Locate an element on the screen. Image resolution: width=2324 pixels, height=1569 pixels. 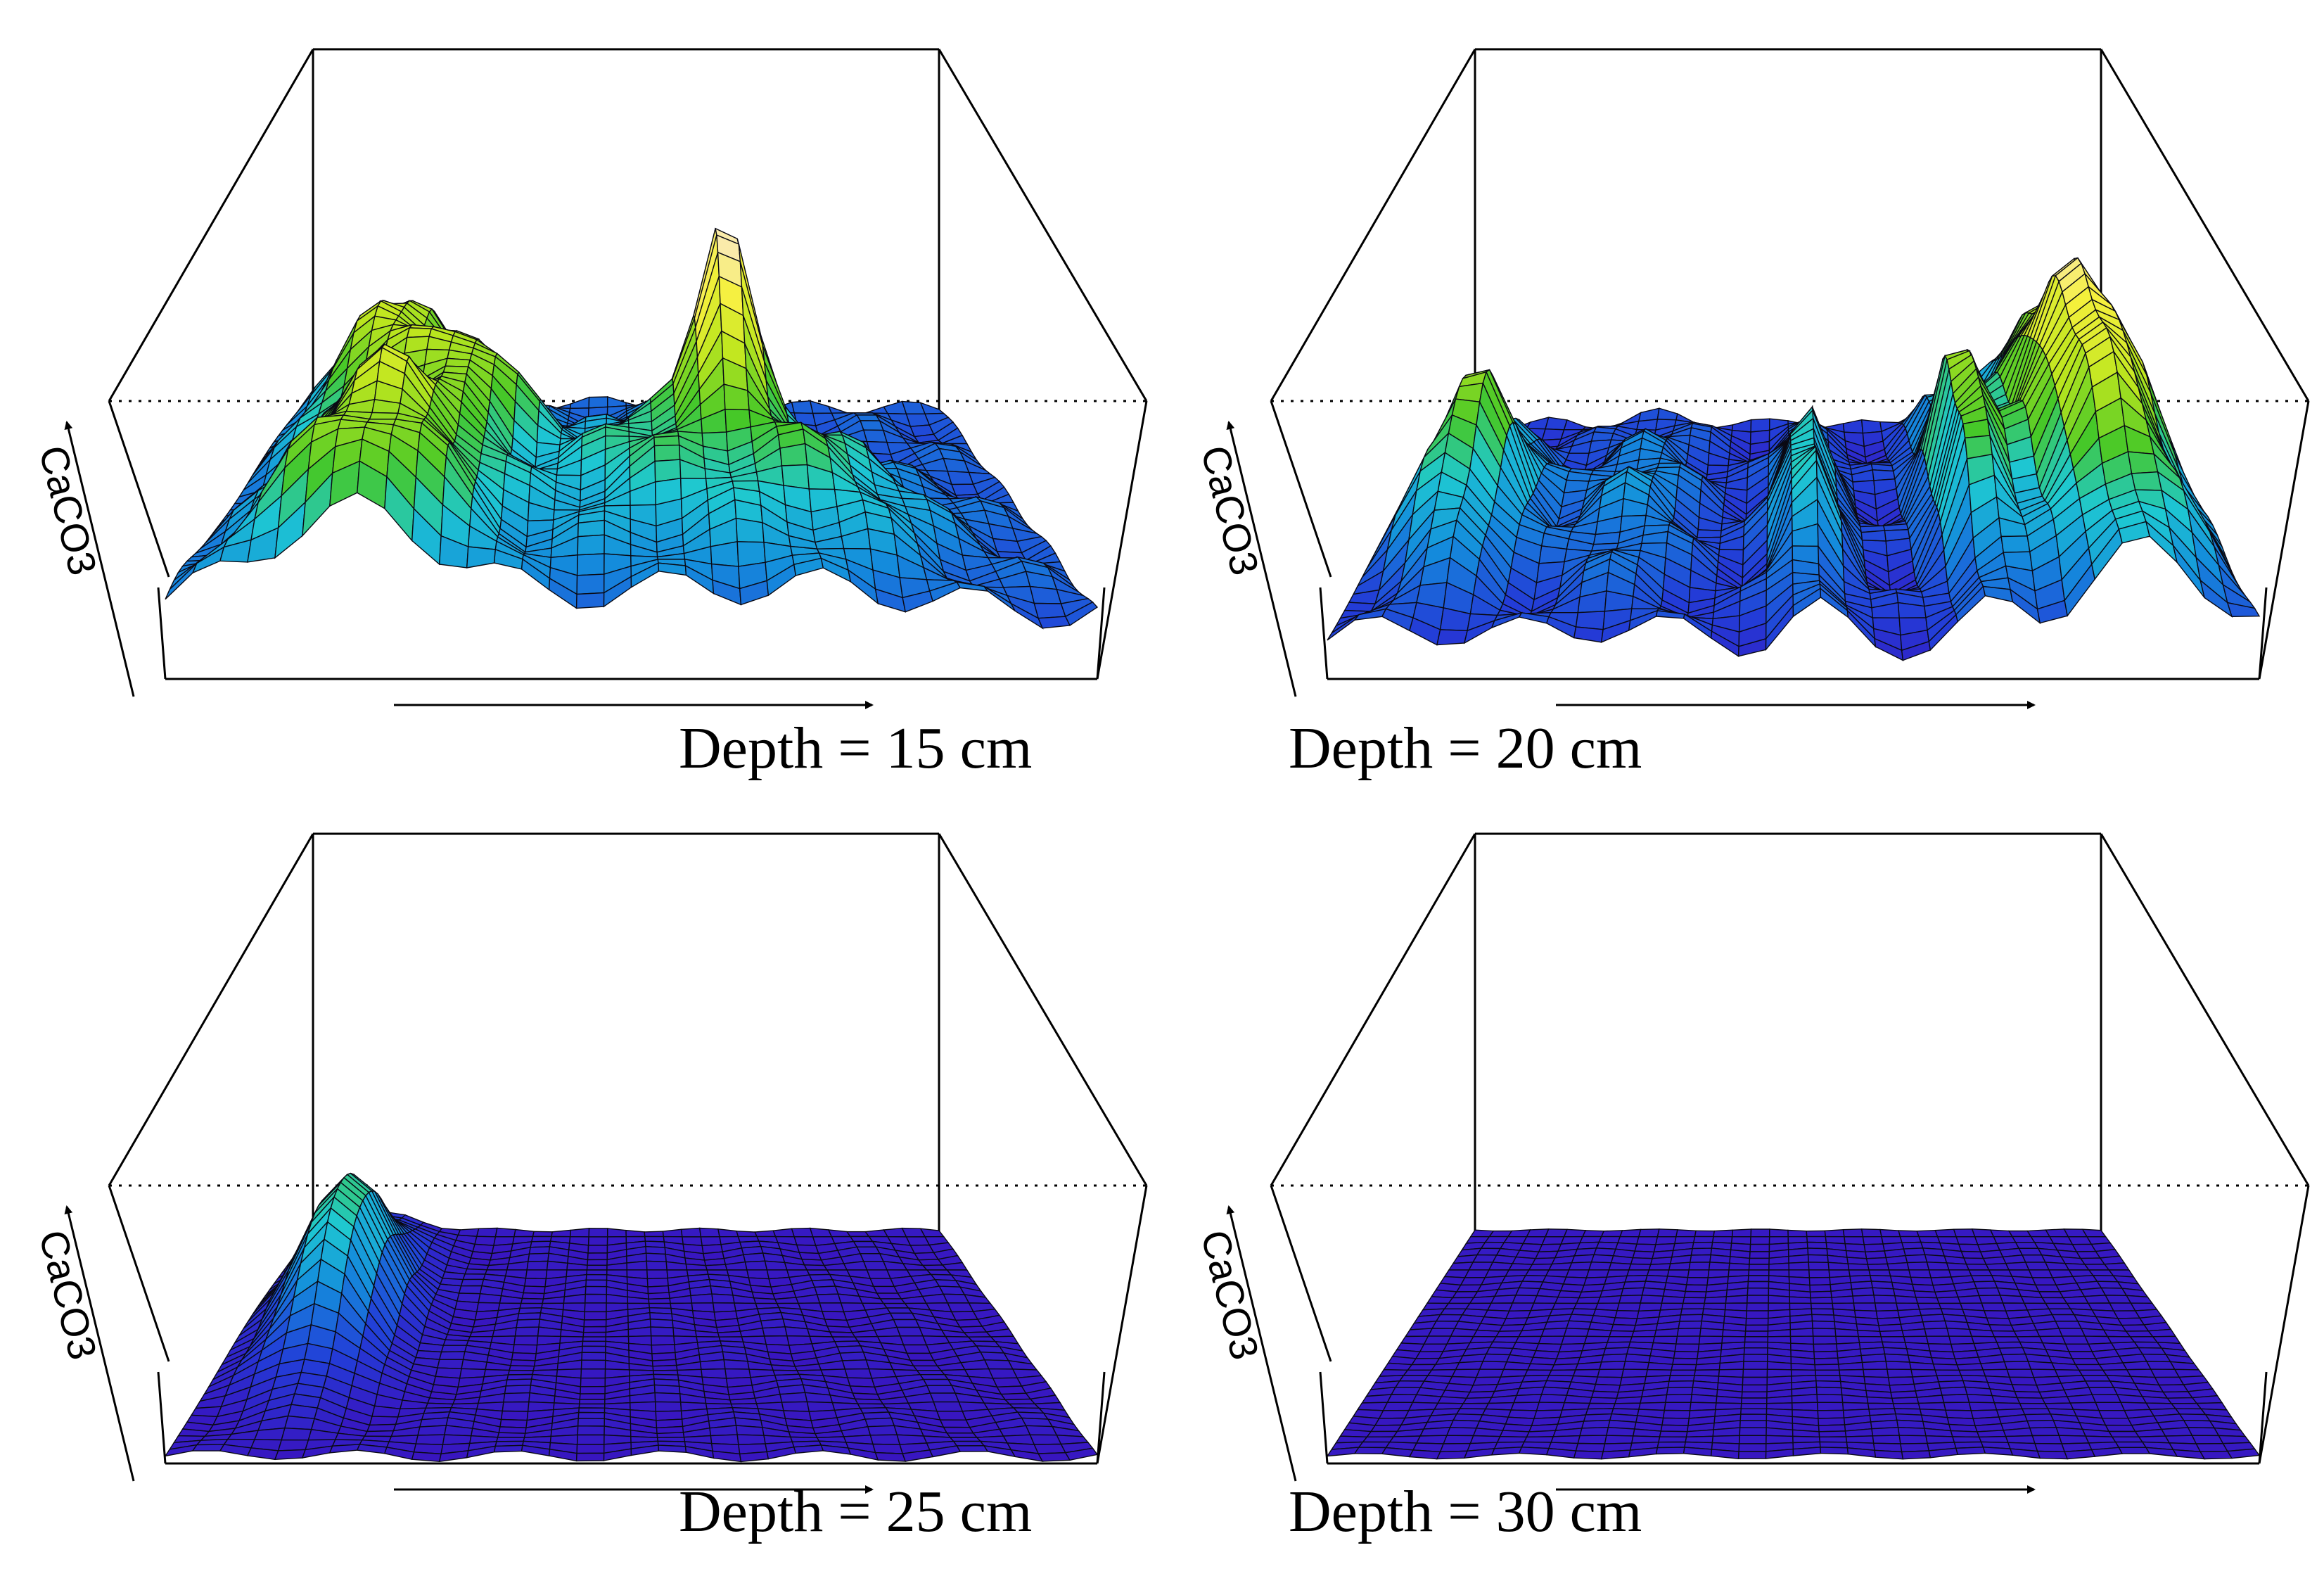
surface-mesh is located at coordinates (1793, 1344).